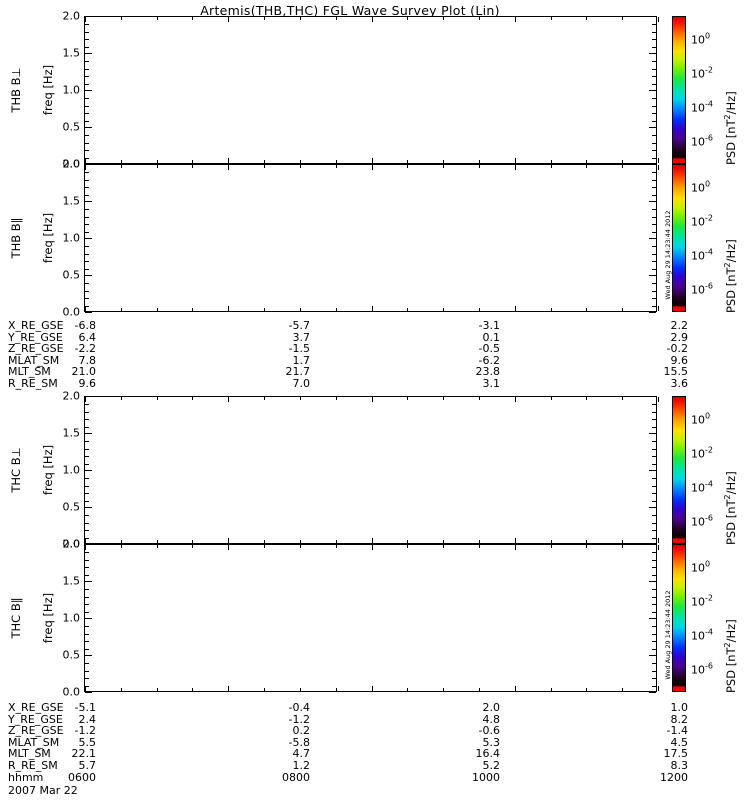  I want to click on ephemeris-value: 2.4, so click(87, 719).